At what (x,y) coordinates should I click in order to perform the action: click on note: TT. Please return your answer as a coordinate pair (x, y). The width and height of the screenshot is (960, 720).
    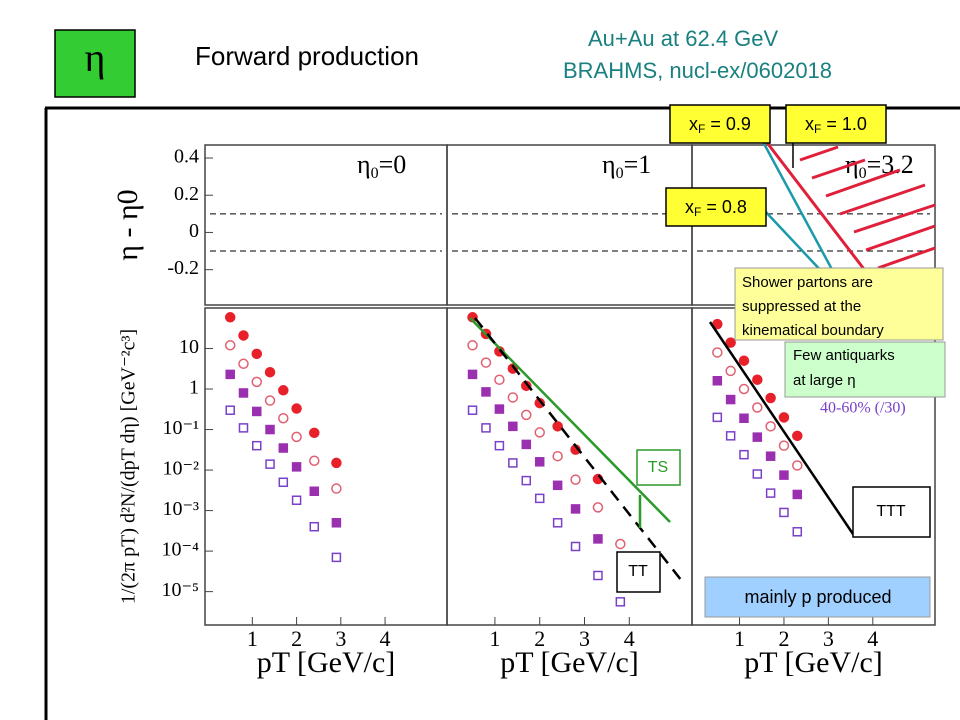
    Looking at the image, I should click on (638, 571).